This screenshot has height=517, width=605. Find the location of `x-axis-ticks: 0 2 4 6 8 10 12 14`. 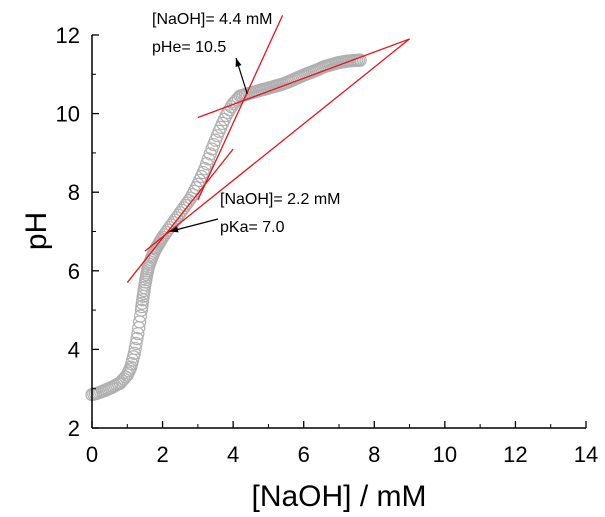

x-axis-ticks: 0 2 4 6 8 10 12 14 is located at coordinates (342, 444).